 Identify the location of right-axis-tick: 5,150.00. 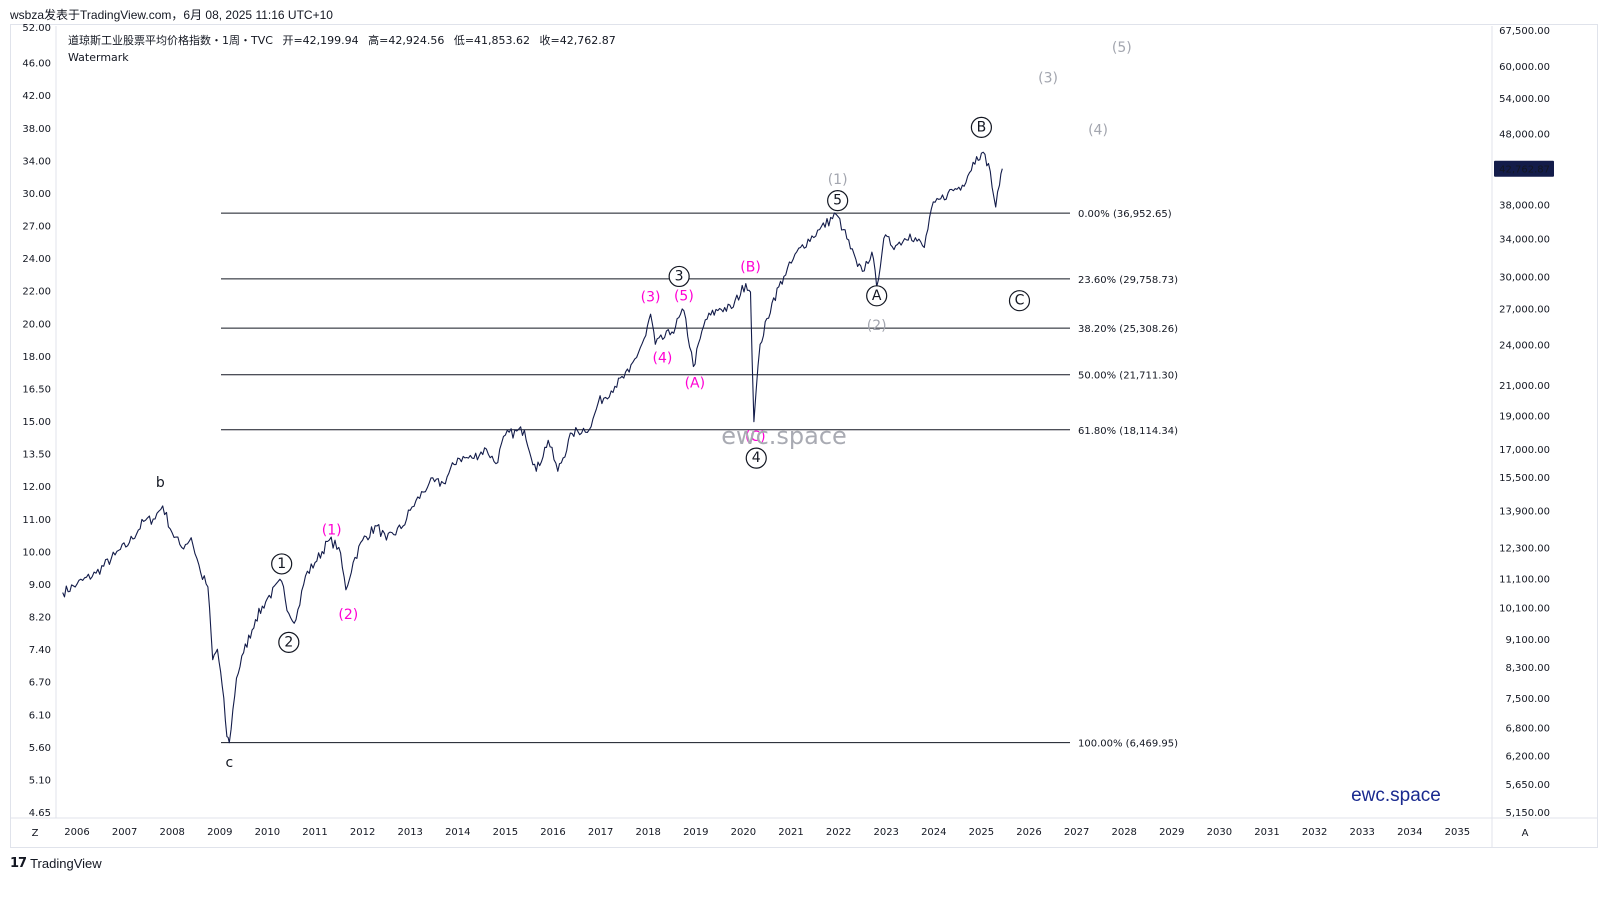
(1527, 813).